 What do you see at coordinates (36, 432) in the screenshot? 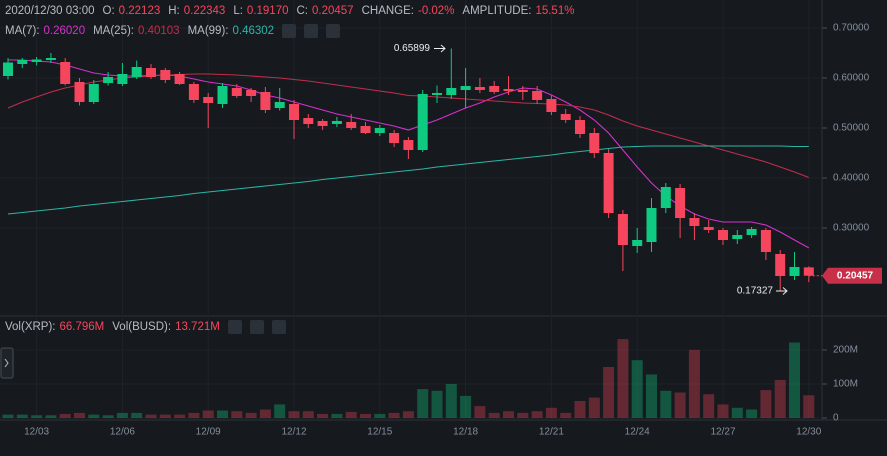
I see `x-tick-label: 12/03` at bounding box center [36, 432].